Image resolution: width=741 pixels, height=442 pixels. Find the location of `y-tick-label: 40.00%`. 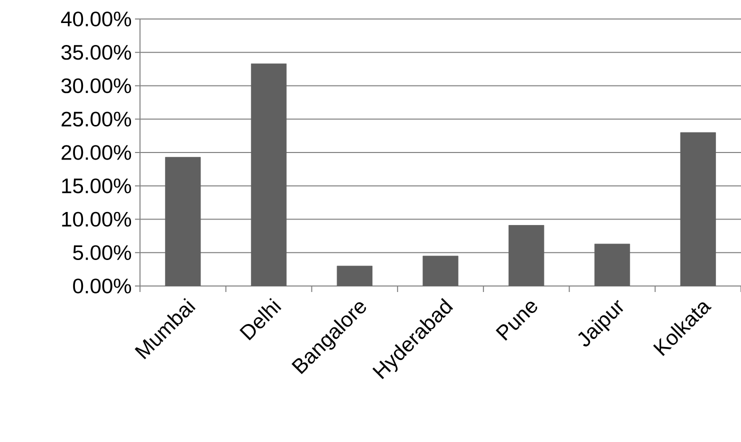

y-tick-label: 40.00% is located at coordinates (96, 19).